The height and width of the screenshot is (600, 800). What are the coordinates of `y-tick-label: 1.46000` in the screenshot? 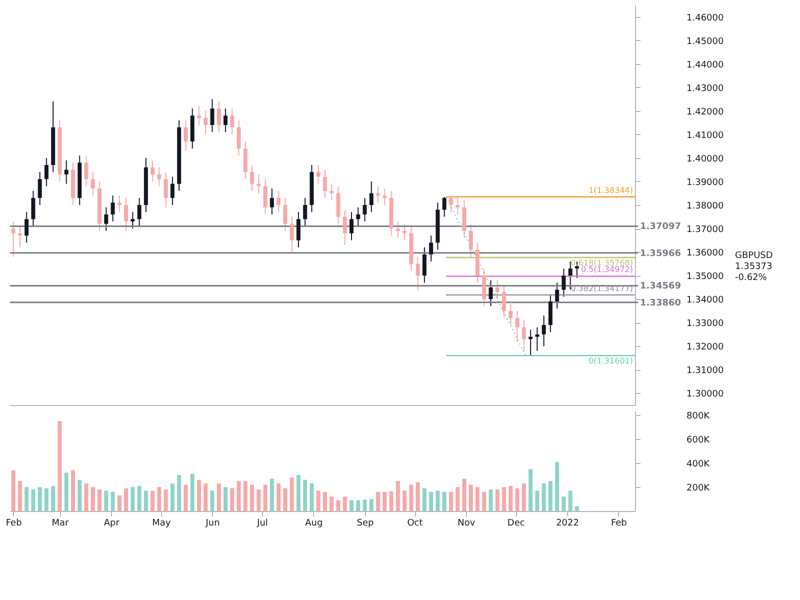 It's located at (705, 18).